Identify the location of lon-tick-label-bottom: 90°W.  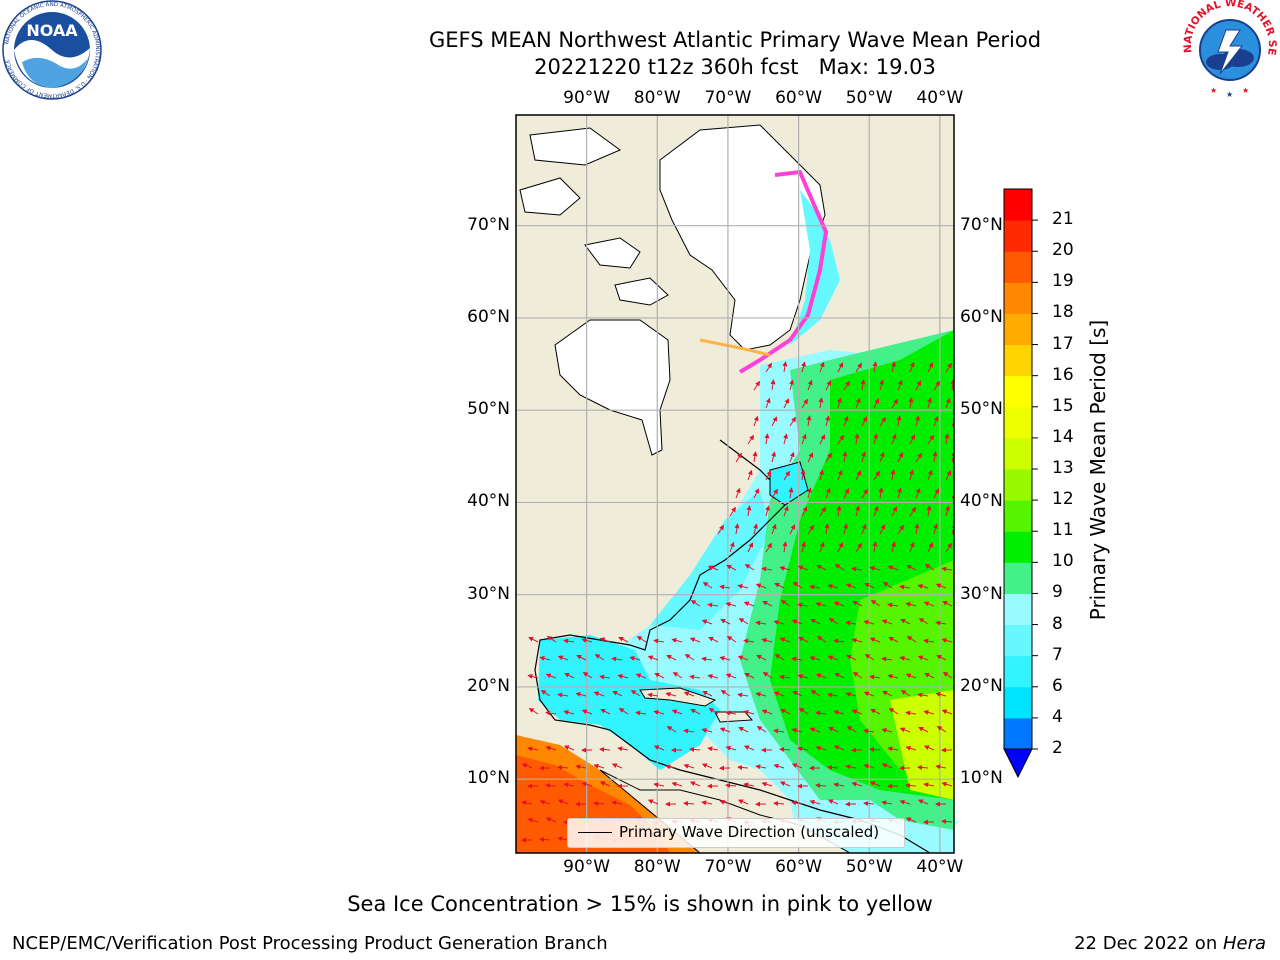
(587, 867).